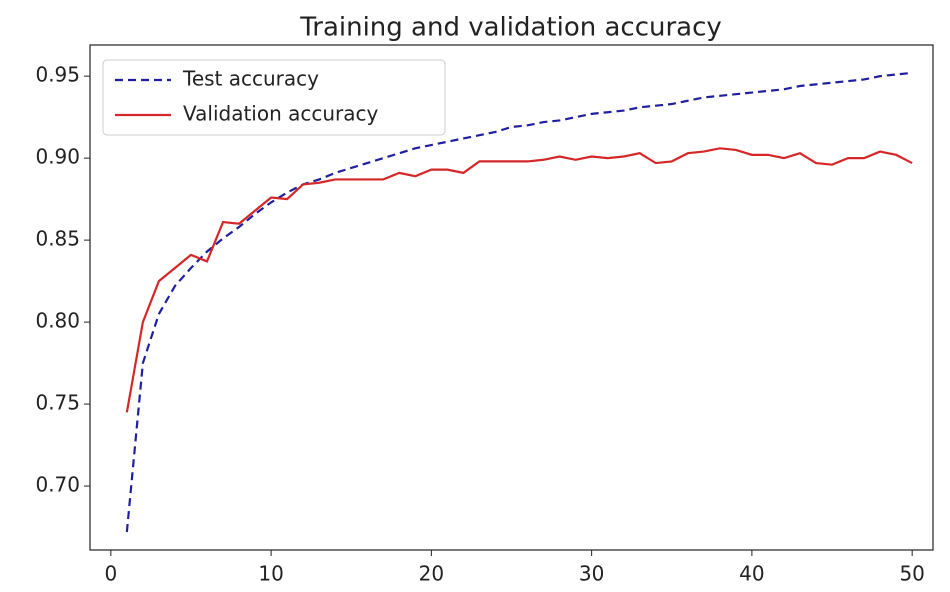 The width and height of the screenshot is (950, 592). I want to click on x-tick-label: 50, so click(911, 574).